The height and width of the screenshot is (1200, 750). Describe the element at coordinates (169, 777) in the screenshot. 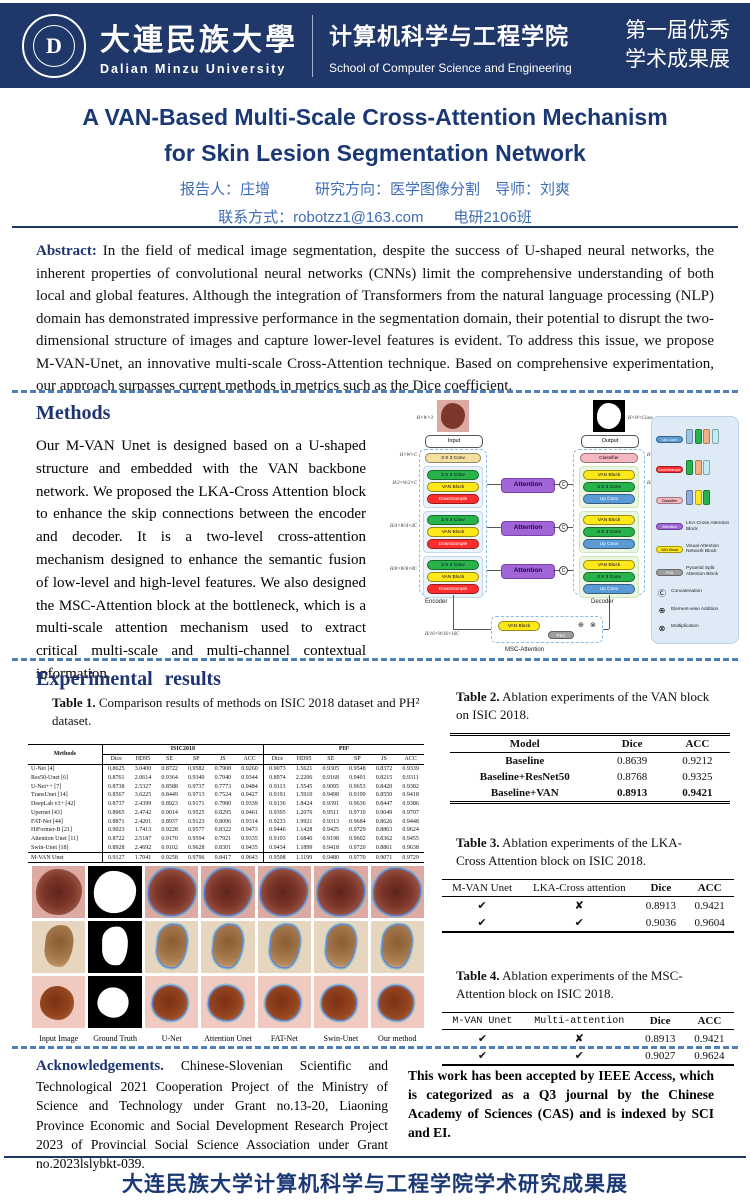

I see `table-cell: 0.9364` at that location.